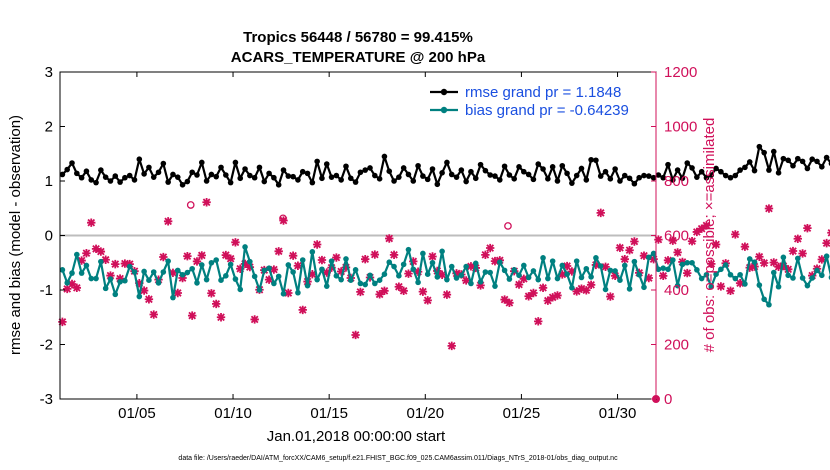 The height and width of the screenshot is (470, 830). What do you see at coordinates (445, 275) in the screenshot?
I see `bias-line` at bounding box center [445, 275].